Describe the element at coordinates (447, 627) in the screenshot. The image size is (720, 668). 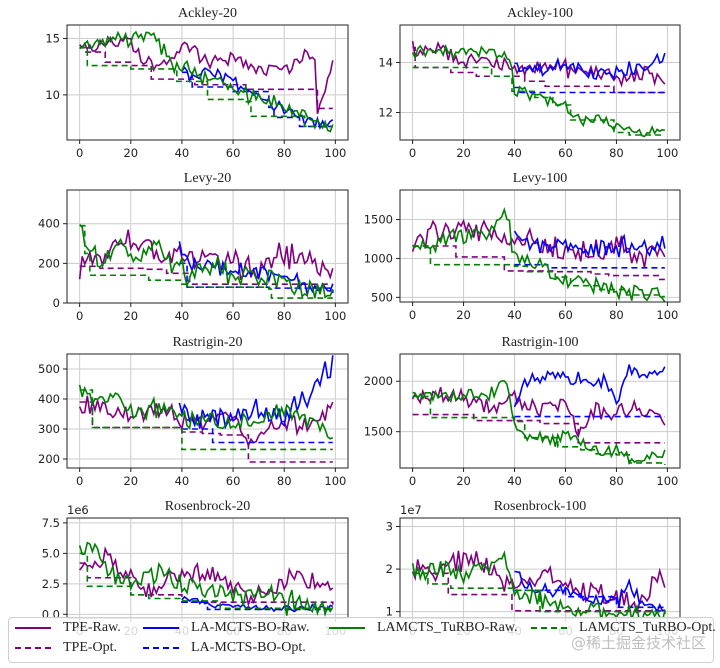
I see `legend-label: LAMCTS_TuRBO-Raw.` at that location.